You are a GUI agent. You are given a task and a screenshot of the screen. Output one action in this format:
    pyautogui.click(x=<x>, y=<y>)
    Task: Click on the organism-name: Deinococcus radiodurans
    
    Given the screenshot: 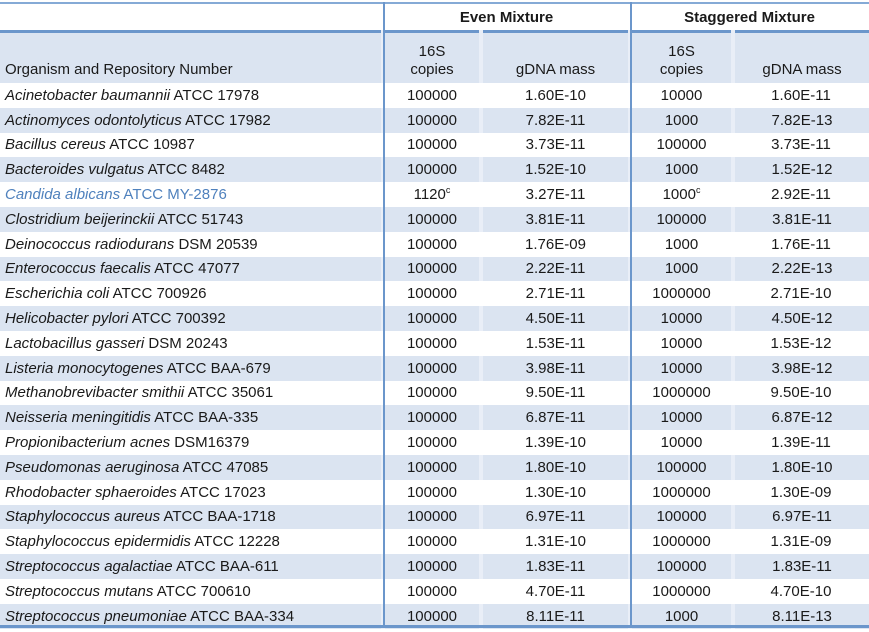 What is the action you would take?
    pyautogui.click(x=90, y=244)
    